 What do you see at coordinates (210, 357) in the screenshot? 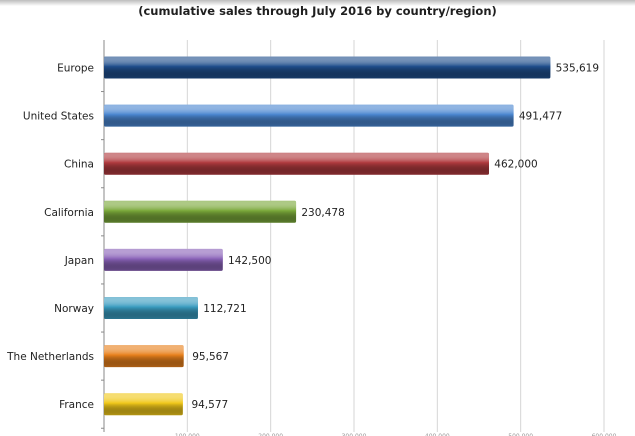
I see `value-label: 95,567` at bounding box center [210, 357].